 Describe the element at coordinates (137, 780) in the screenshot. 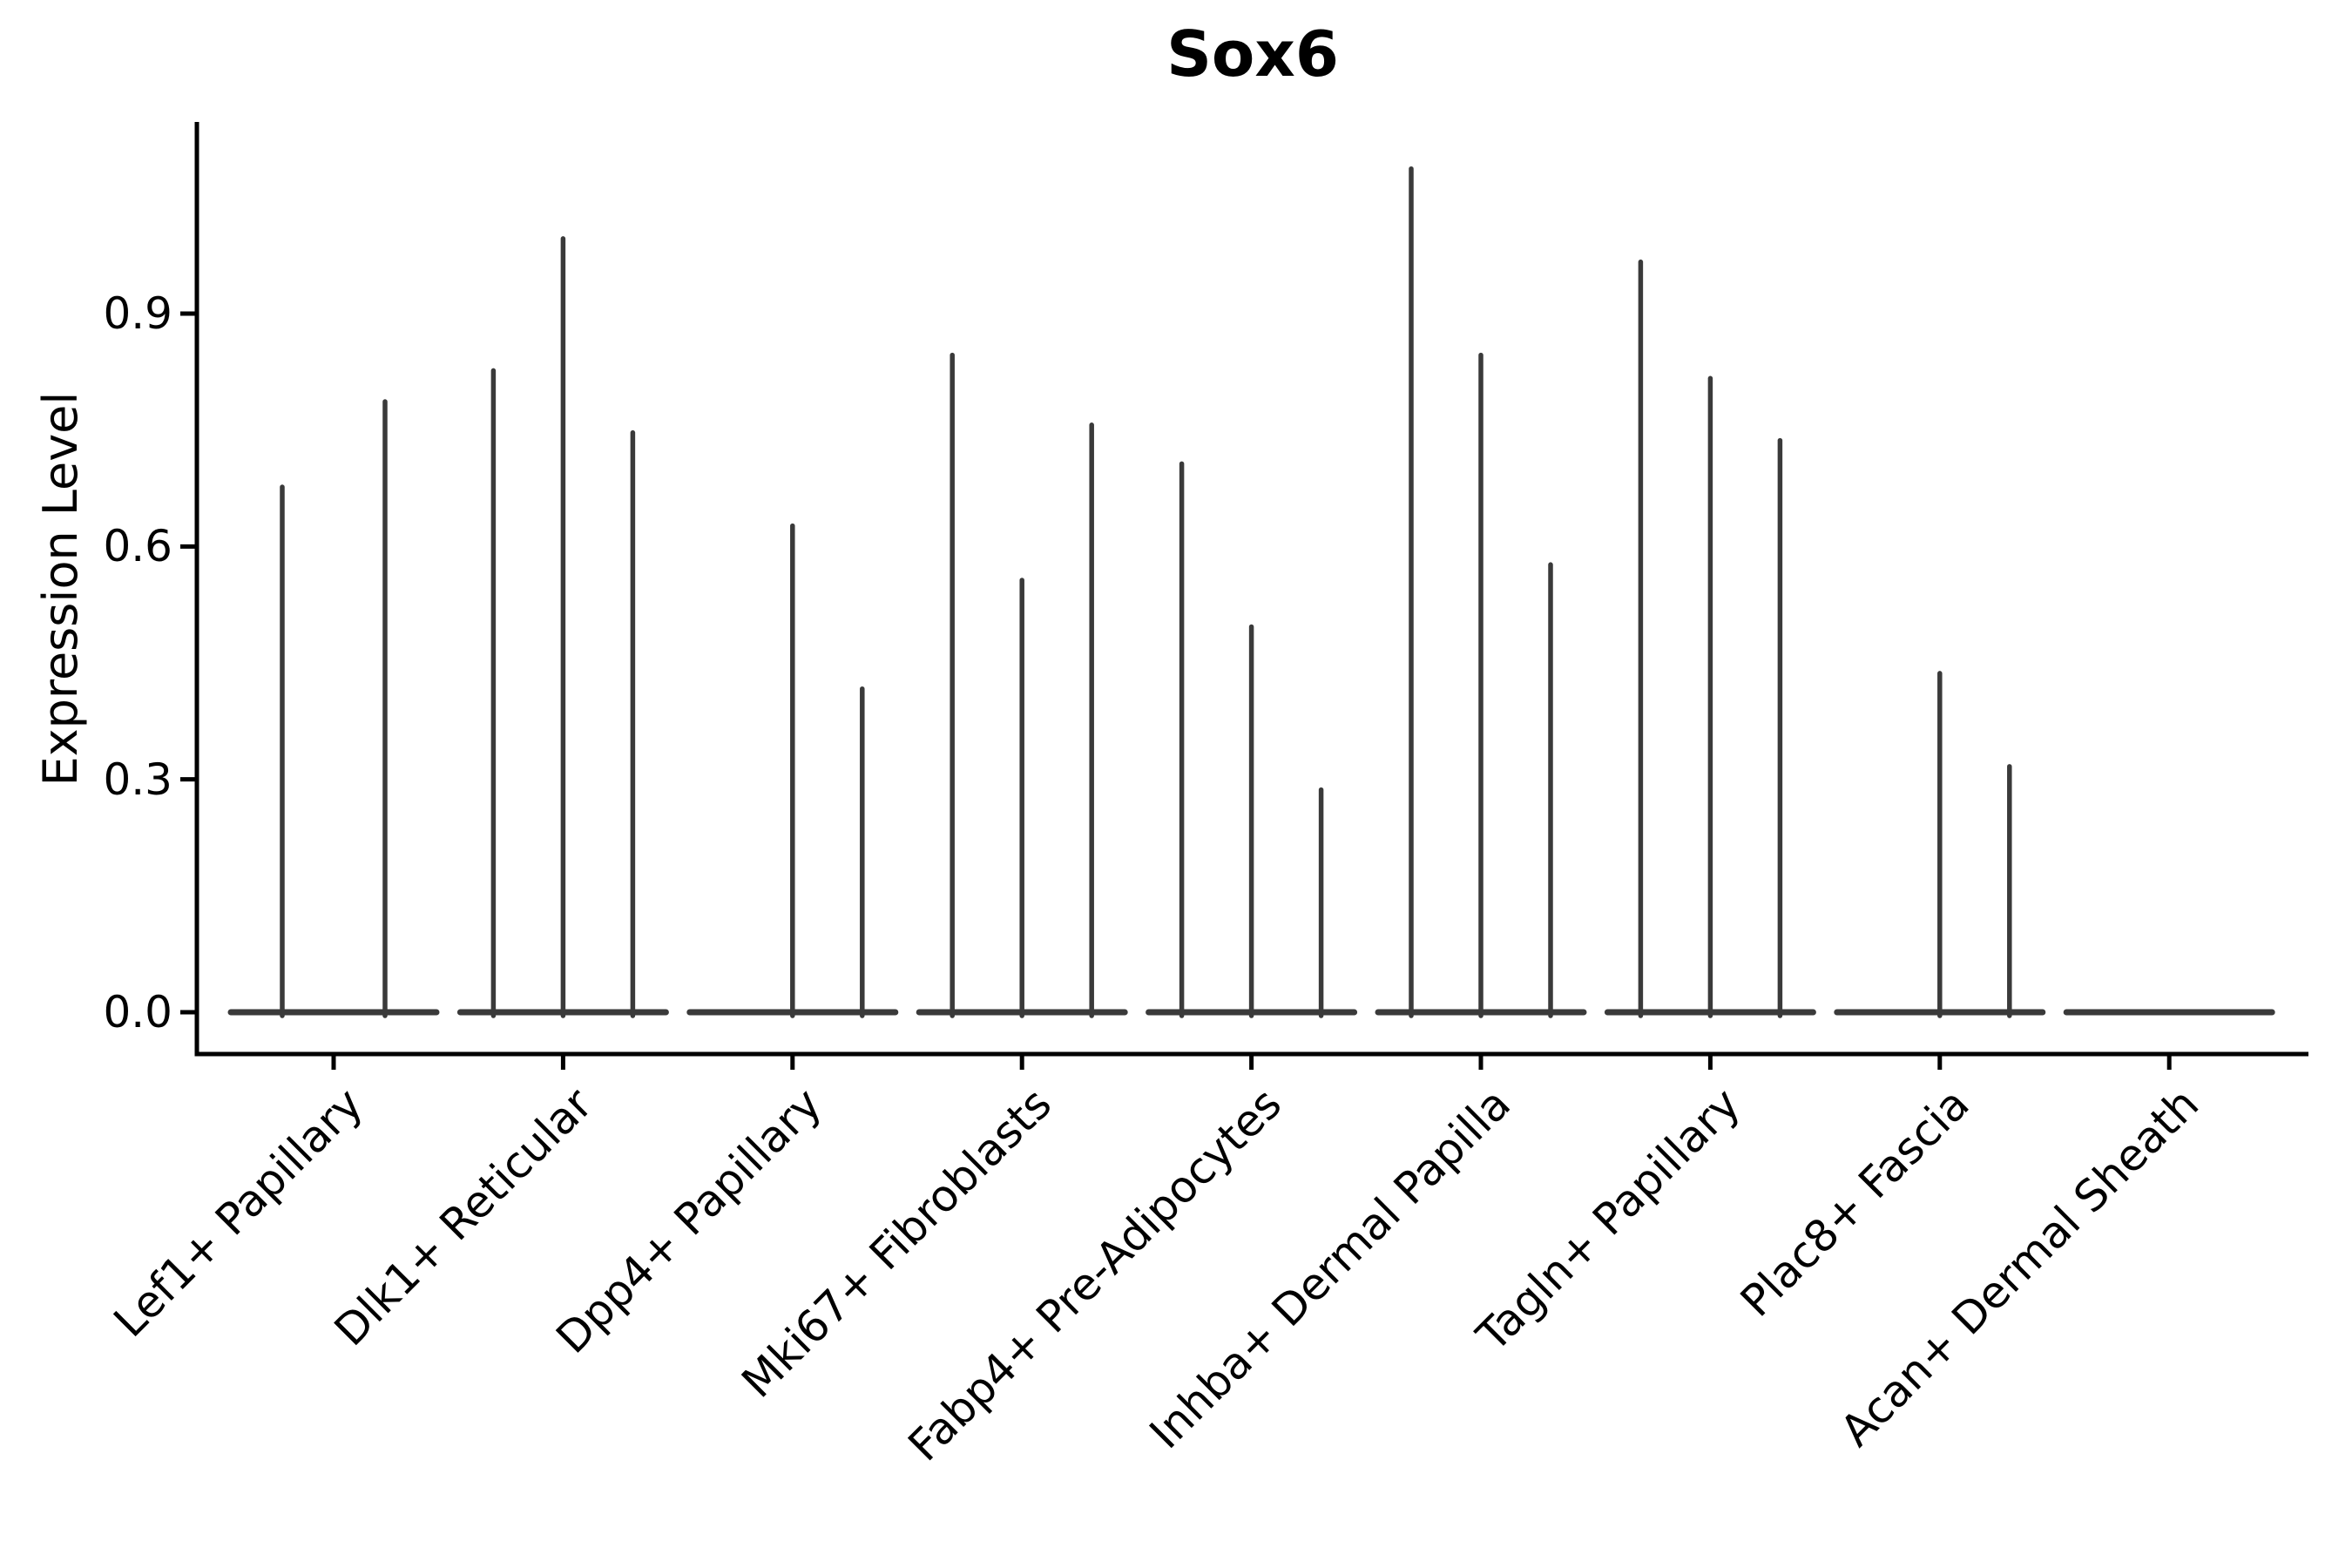

I see `y-tick-label: 0.3` at that location.